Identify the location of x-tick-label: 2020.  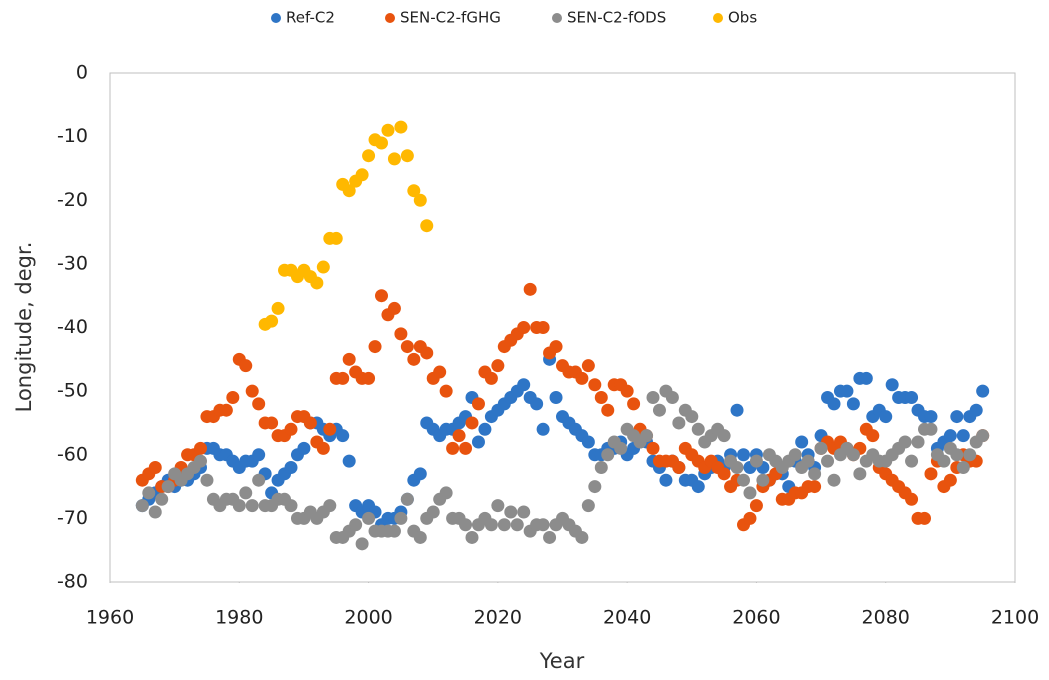
(498, 618).